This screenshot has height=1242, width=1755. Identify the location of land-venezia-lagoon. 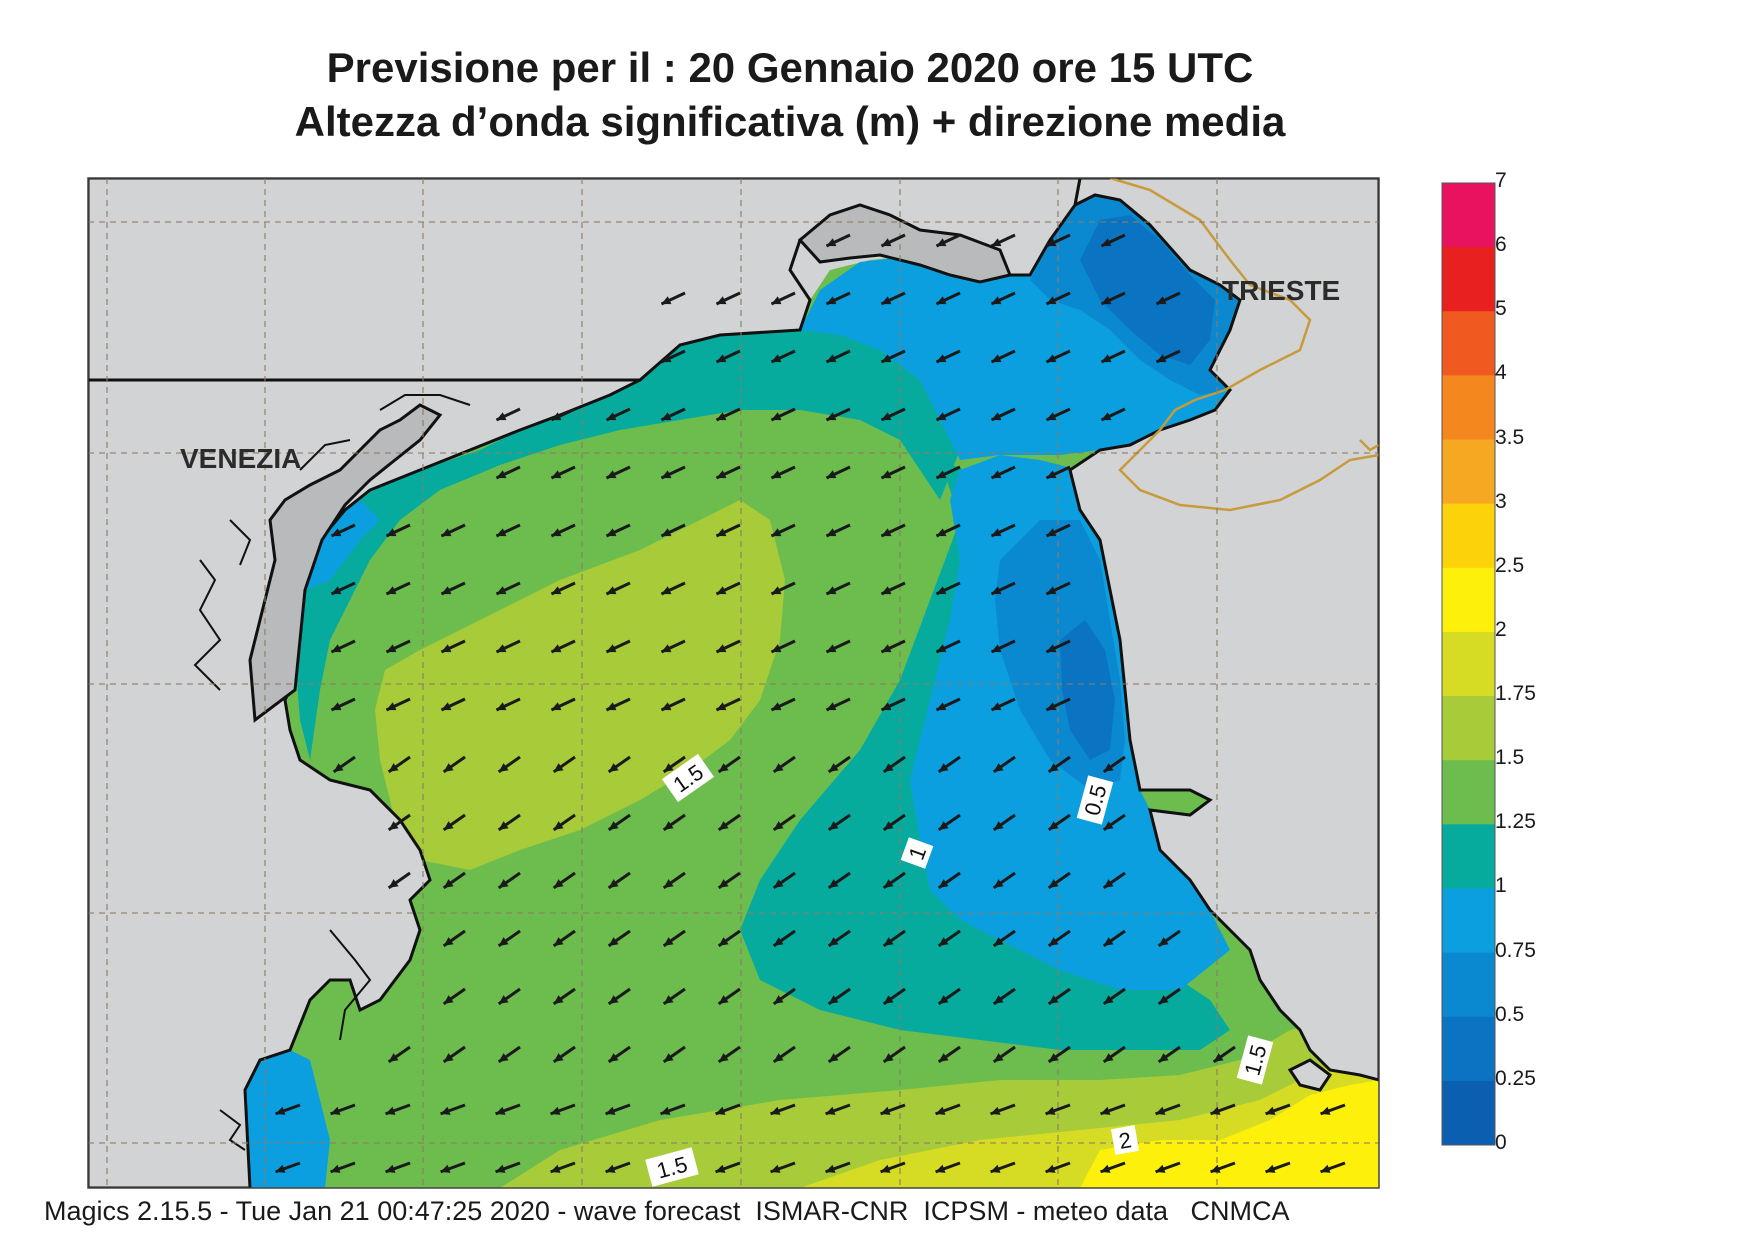
(345, 563).